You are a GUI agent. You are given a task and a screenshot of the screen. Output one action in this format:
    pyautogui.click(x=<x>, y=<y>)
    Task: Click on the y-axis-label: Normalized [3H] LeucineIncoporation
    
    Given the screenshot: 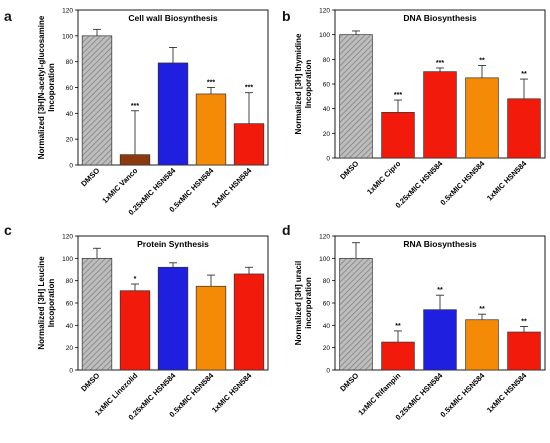 What is the action you would take?
    pyautogui.click(x=46, y=303)
    